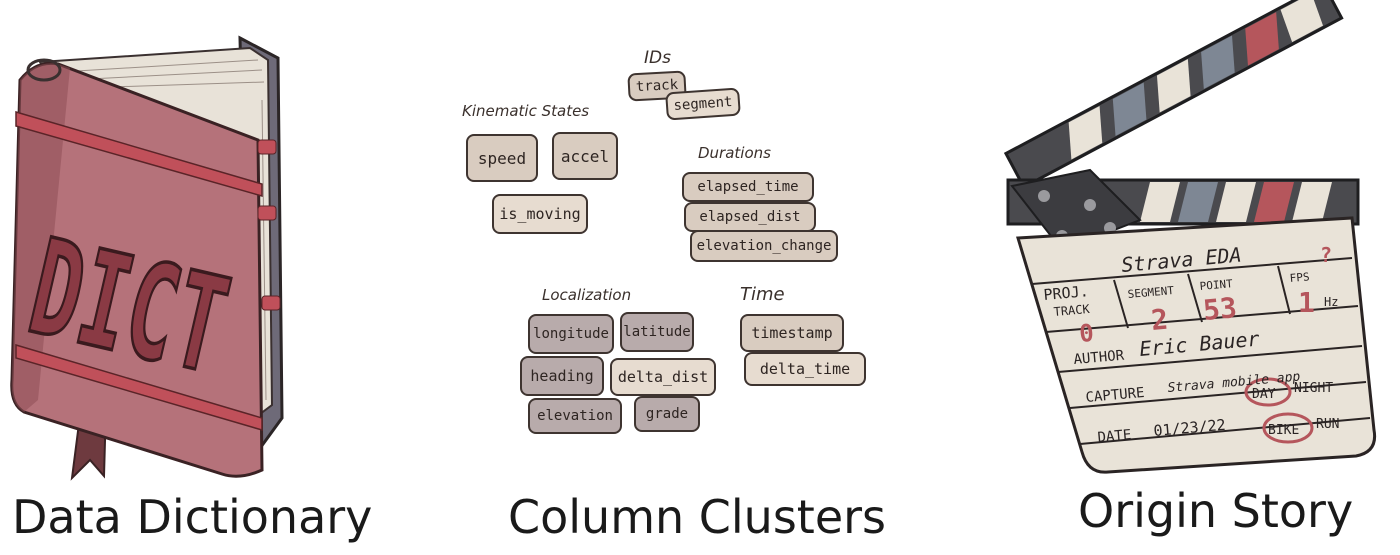  Describe the element at coordinates (703, 104) in the screenshot. I see `chip-segment: segment` at that location.